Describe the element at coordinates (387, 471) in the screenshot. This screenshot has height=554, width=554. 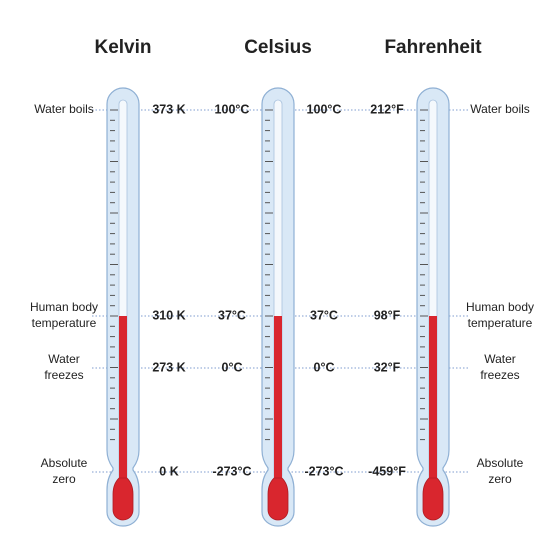
I see `value-label: -459°F` at that location.